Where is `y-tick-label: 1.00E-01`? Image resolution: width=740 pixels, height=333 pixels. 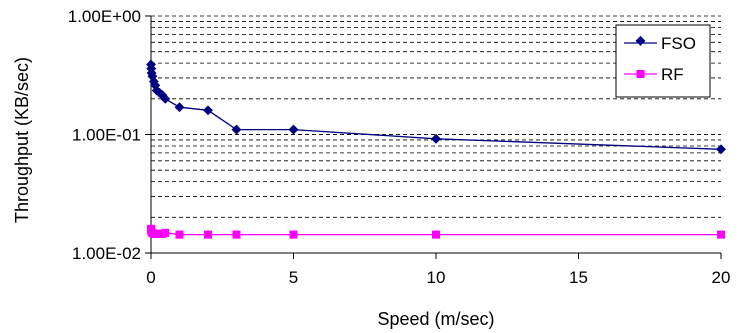
y-tick-label: 1.00E-01 is located at coordinates (106, 135).